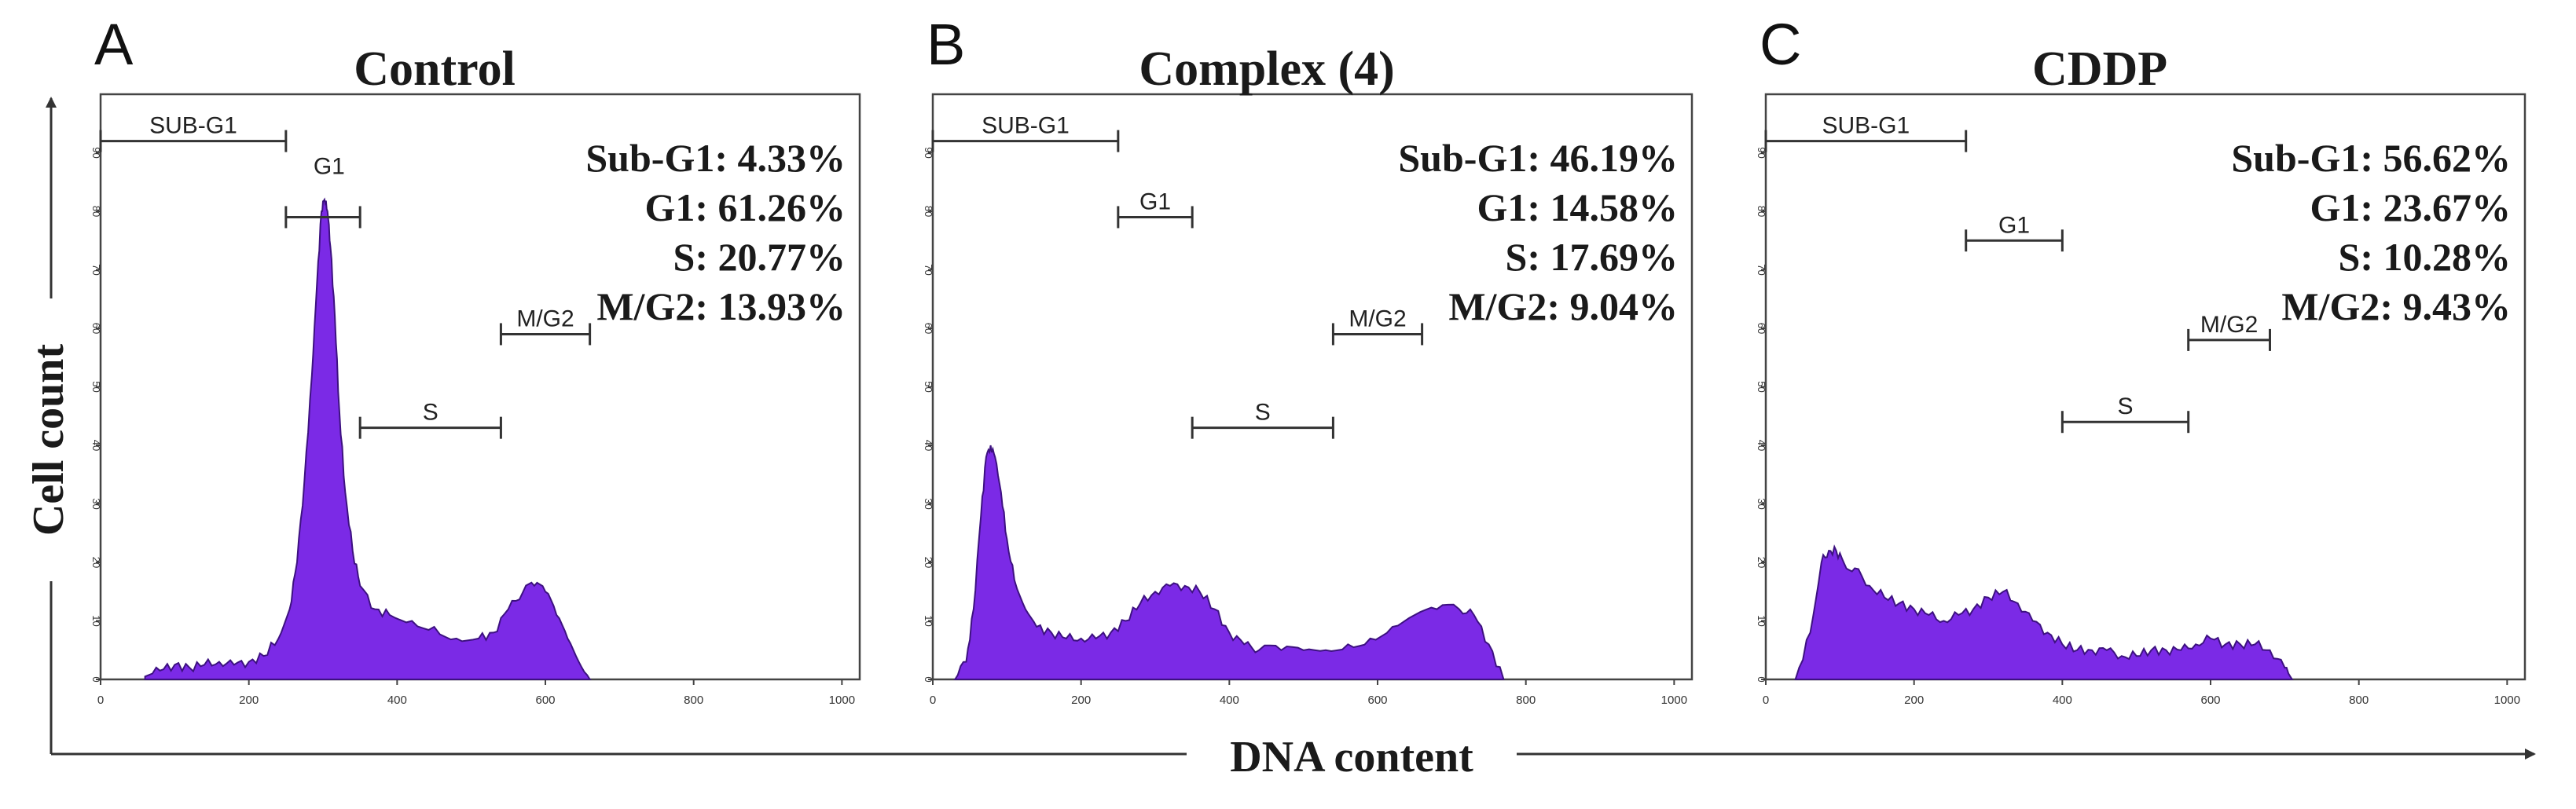 The width and height of the screenshot is (2576, 809). What do you see at coordinates (1592, 257) in the screenshot?
I see `stat-line: S: 17.69%` at bounding box center [1592, 257].